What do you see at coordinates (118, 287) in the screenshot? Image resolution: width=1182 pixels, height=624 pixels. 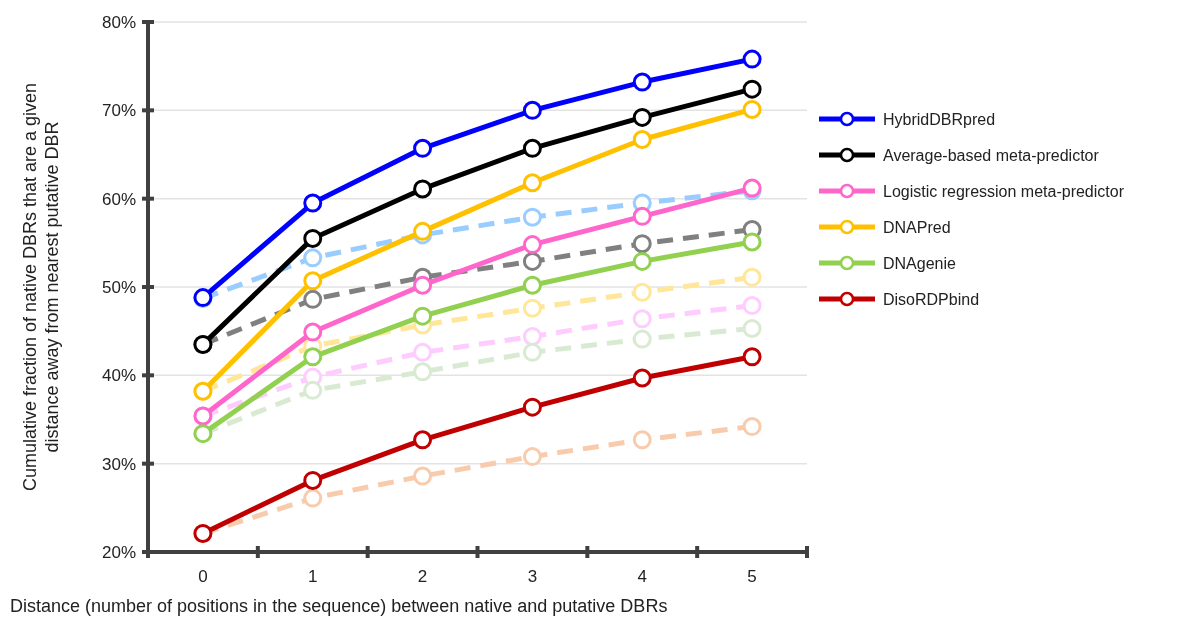 I see `y-tick-label: 50%` at bounding box center [118, 287].